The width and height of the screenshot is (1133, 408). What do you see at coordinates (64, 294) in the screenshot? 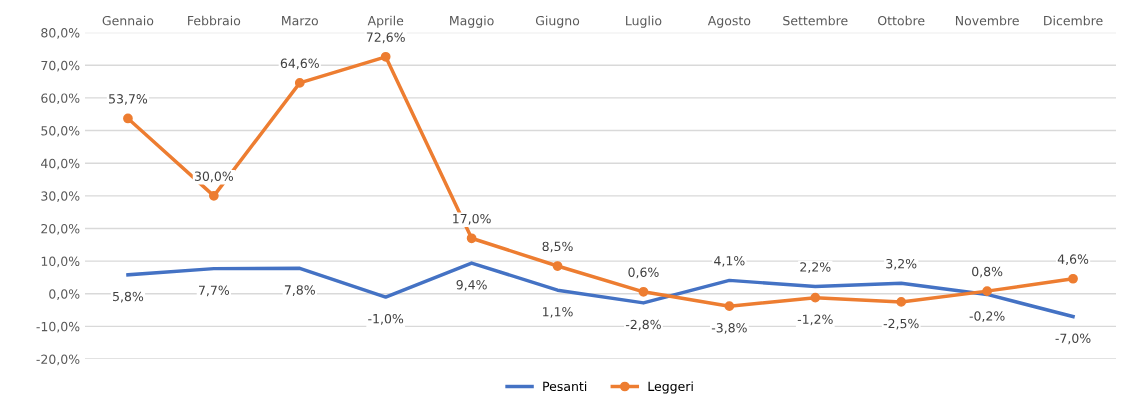
I see `y-tick-label: 0,0%` at bounding box center [64, 294].